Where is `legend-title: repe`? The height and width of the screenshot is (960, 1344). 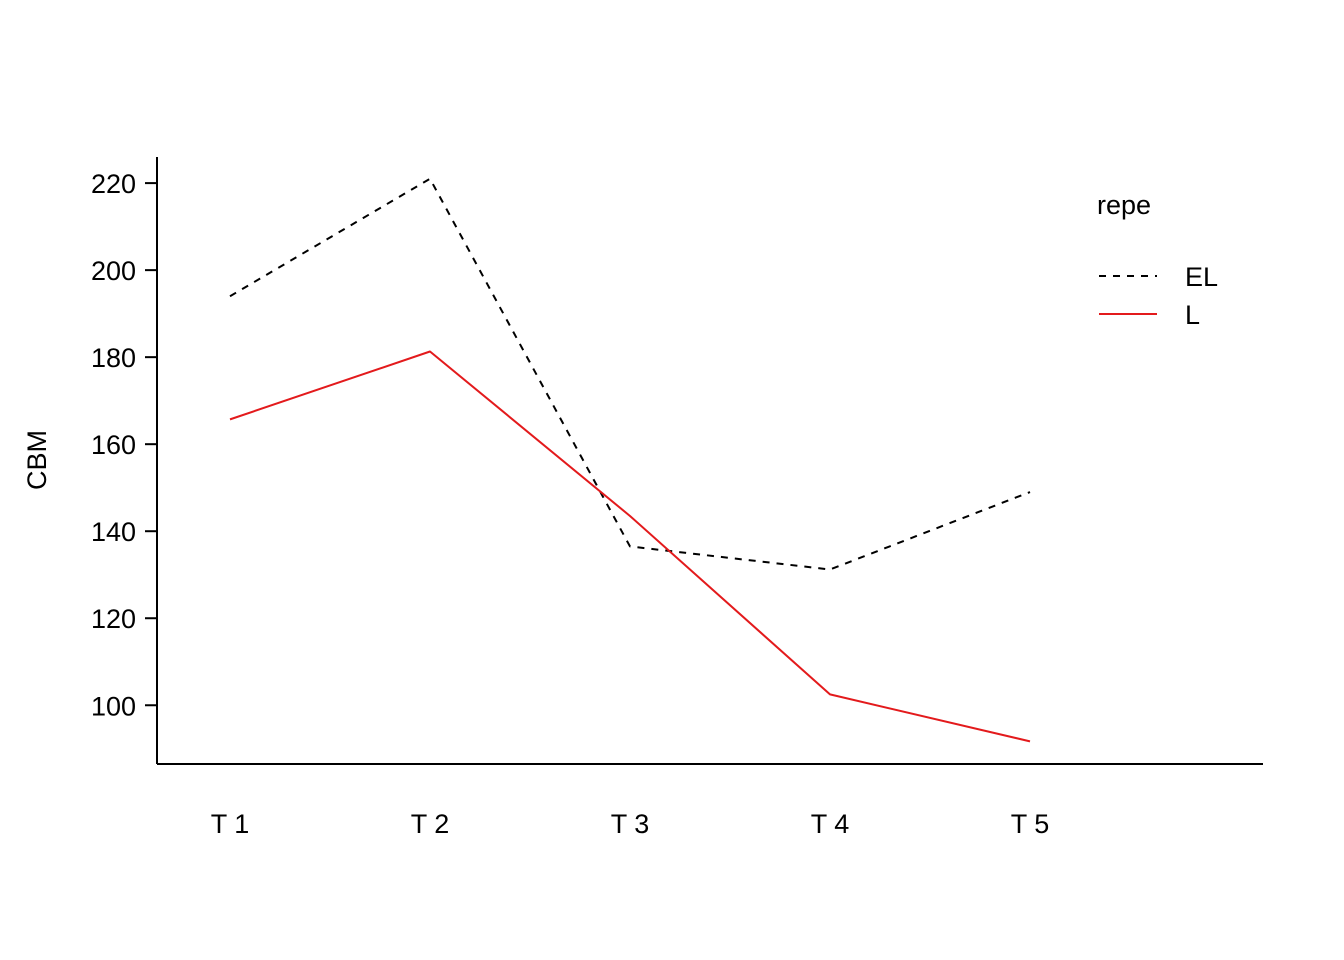
legend-title: repe is located at coordinates (1124, 205).